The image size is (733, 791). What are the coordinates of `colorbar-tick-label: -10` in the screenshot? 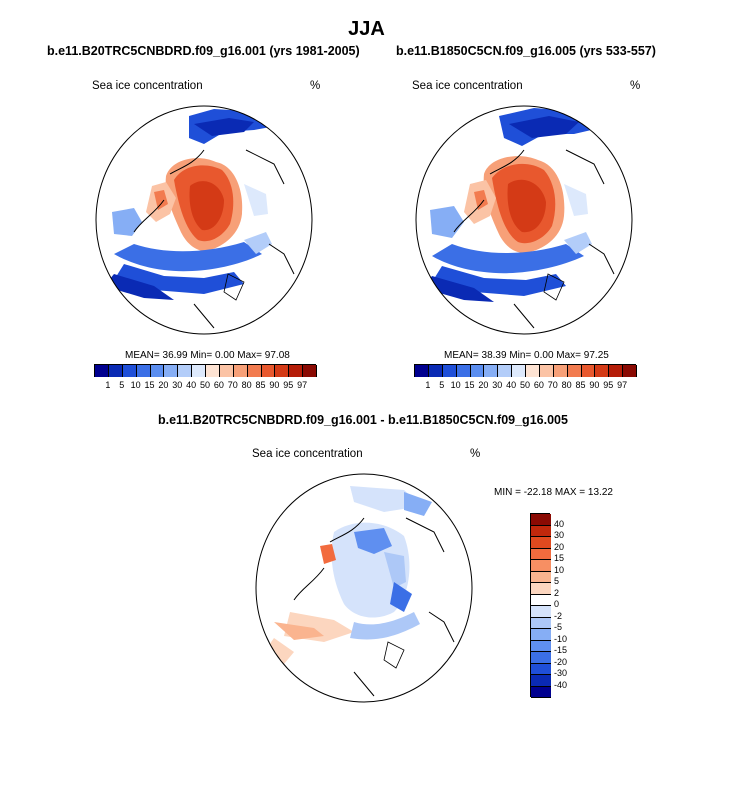 It's located at (561, 638).